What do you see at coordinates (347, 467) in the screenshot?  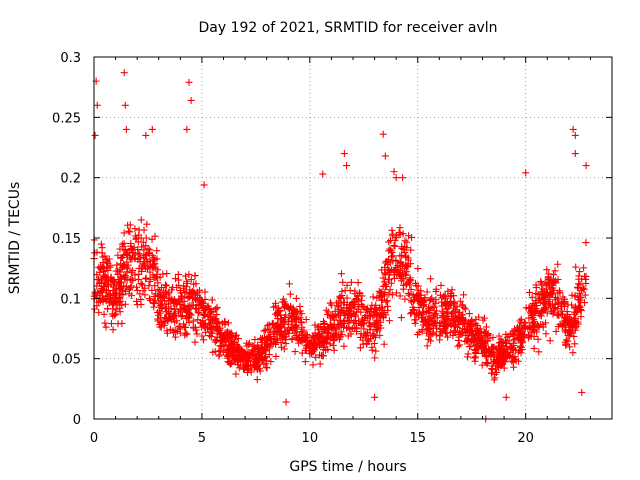 I see `x-axis-label: GPS time / hours` at bounding box center [347, 467].